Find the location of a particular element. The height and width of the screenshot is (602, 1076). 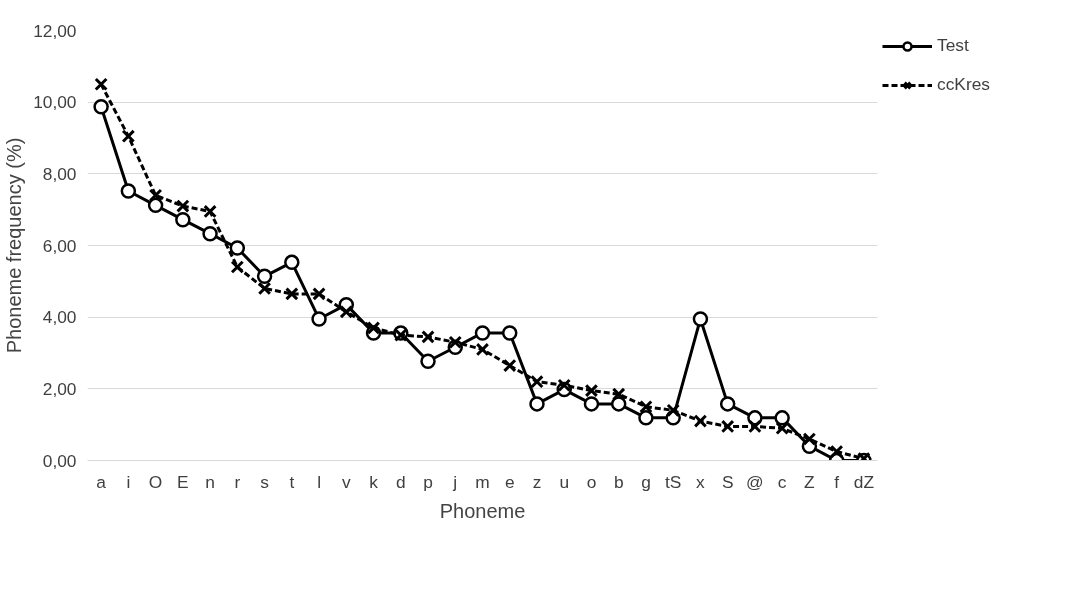

x-tick-label: a is located at coordinates (101, 481).